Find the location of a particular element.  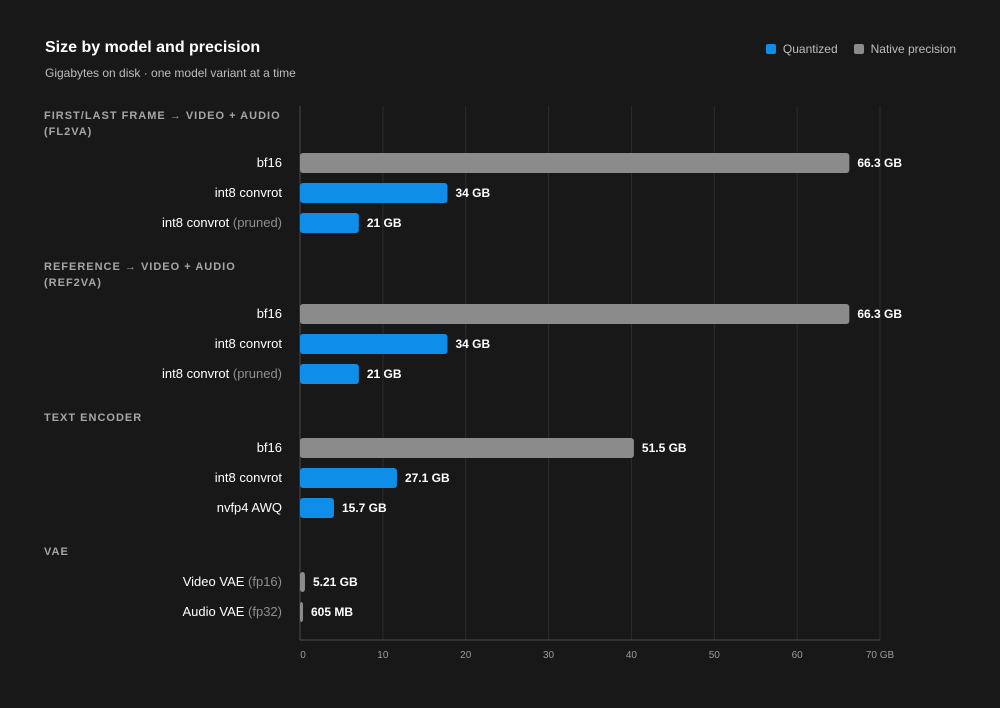

bar-label-name: Video VAE is located at coordinates (214, 581).